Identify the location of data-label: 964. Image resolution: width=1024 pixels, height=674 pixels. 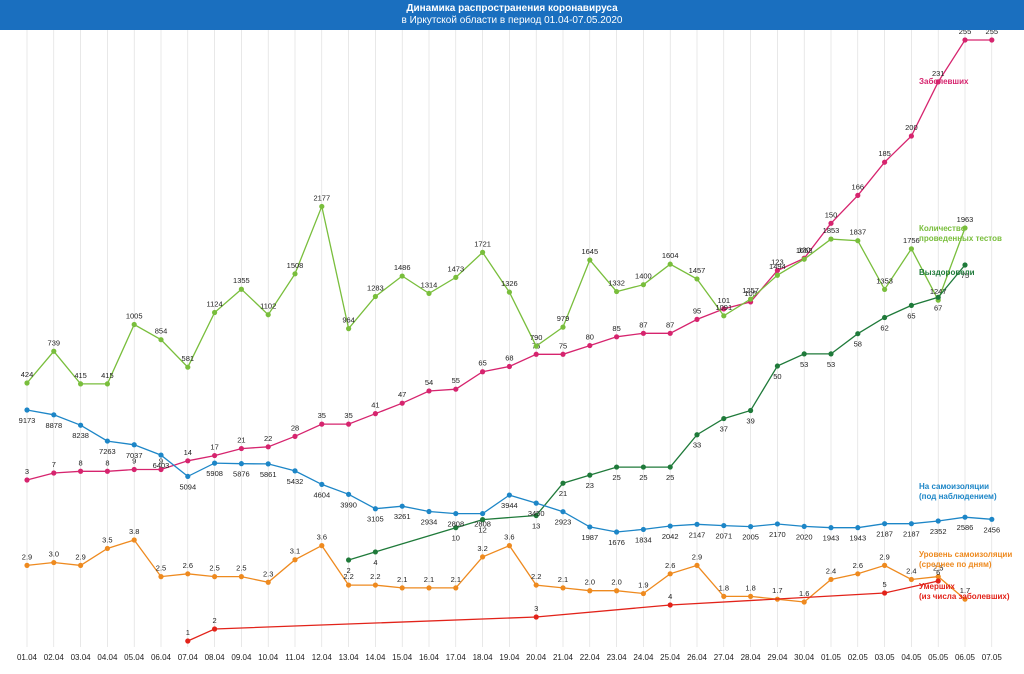
(348, 320).